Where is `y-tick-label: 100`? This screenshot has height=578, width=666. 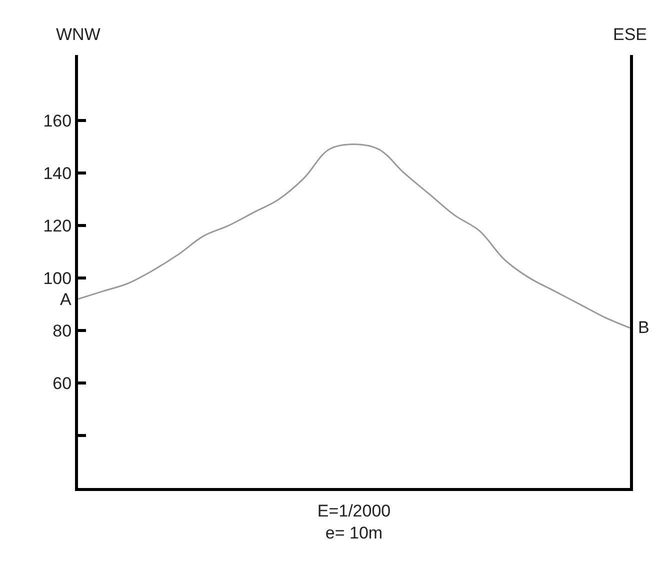
y-tick-label: 100 is located at coordinates (57, 278).